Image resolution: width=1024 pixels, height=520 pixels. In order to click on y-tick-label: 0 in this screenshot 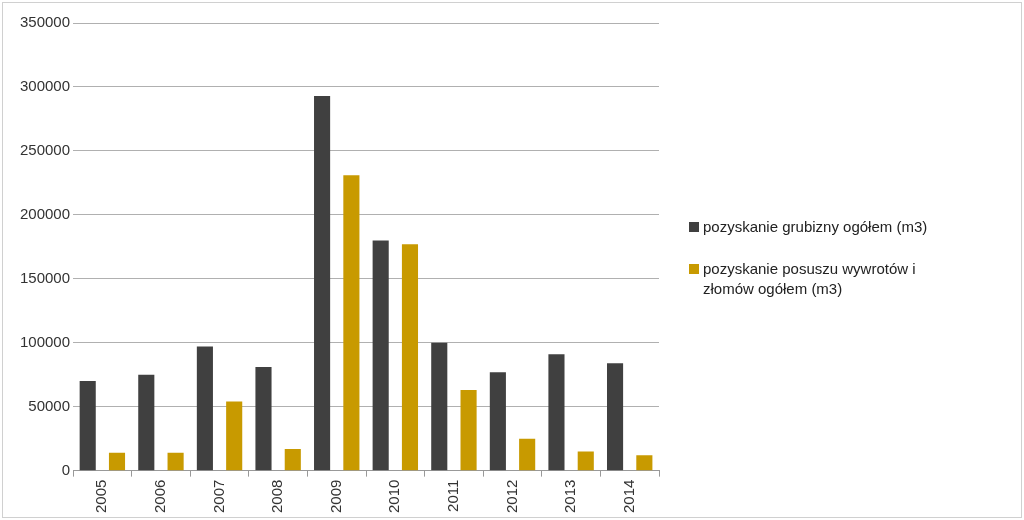, I will do `click(66, 469)`.